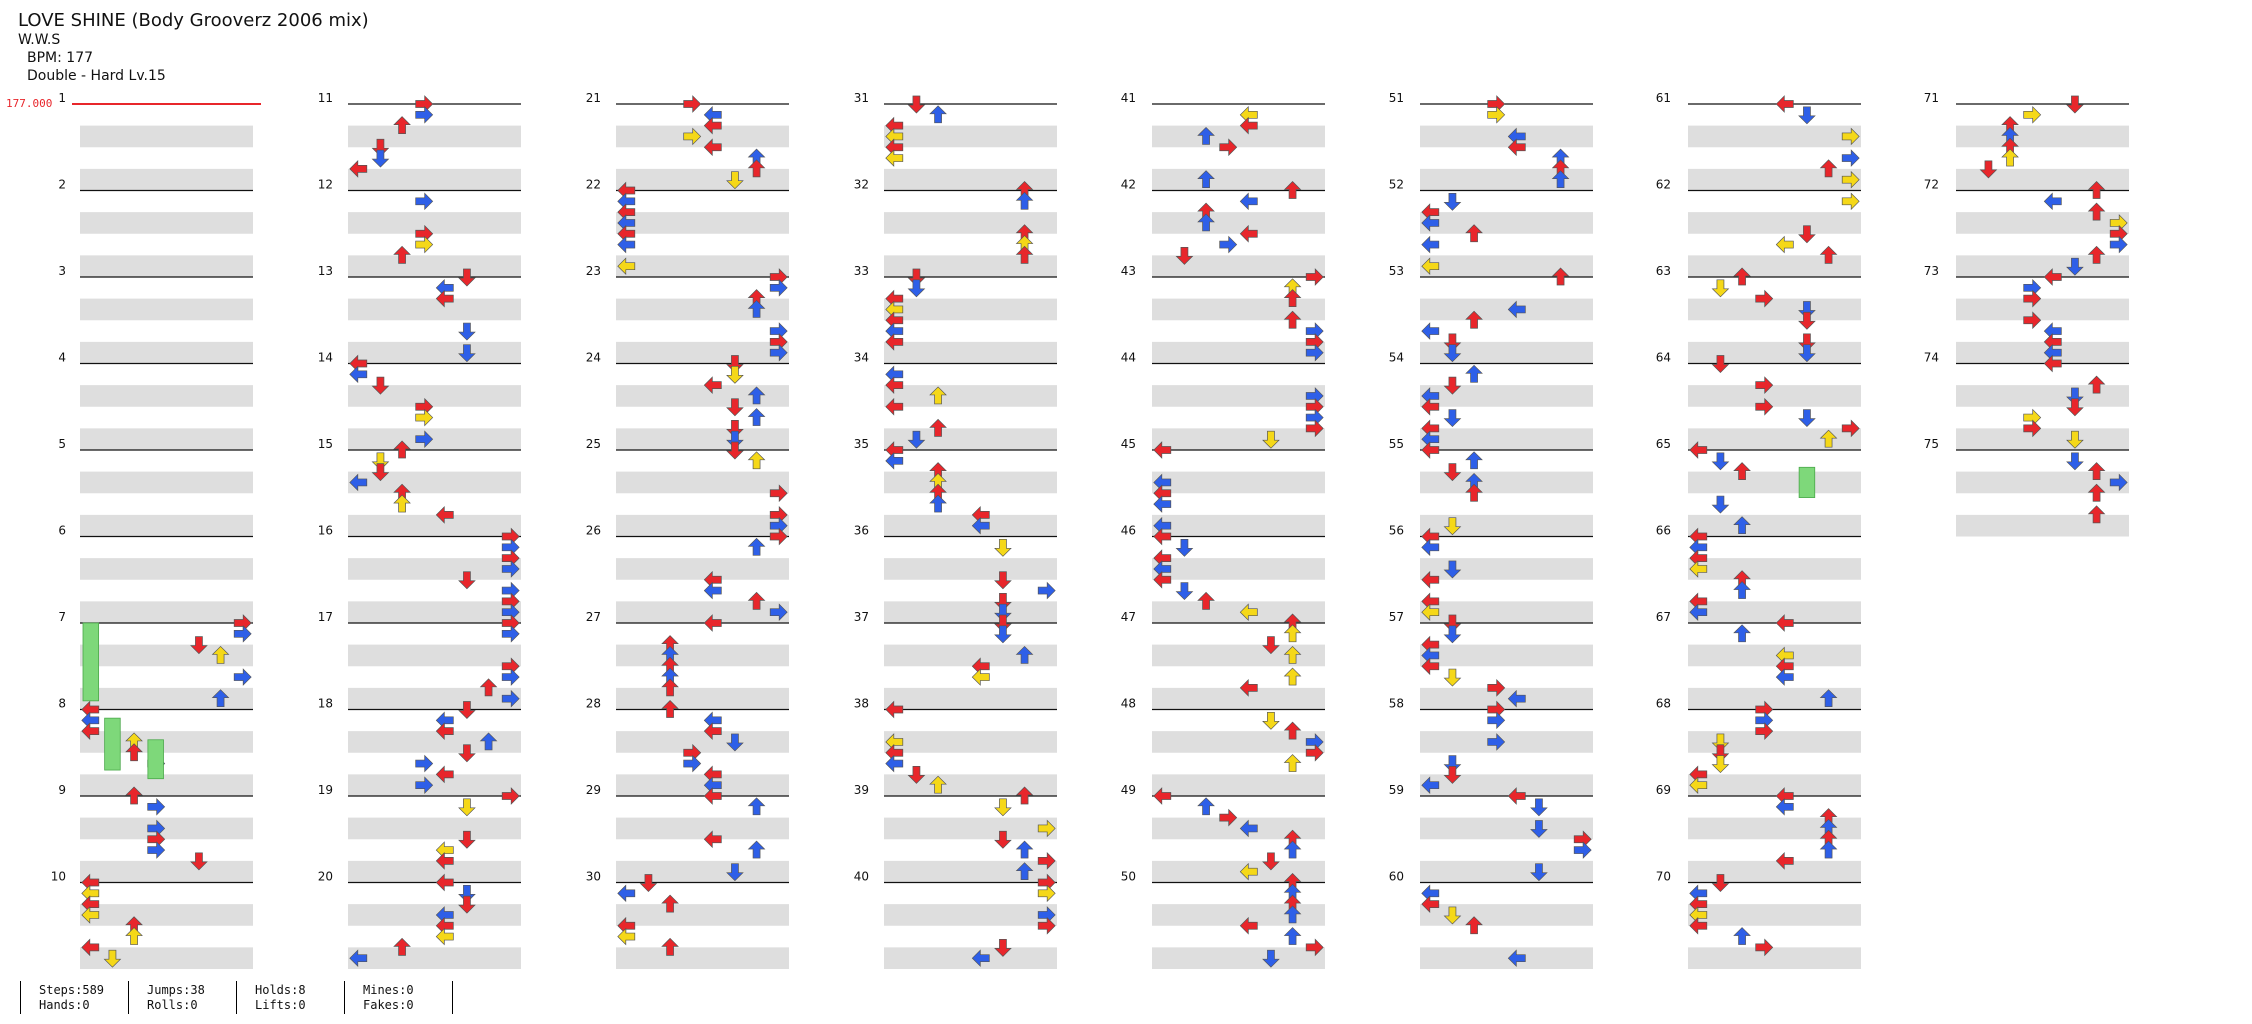  I want to click on measure-13: 13, so click(419, 314).